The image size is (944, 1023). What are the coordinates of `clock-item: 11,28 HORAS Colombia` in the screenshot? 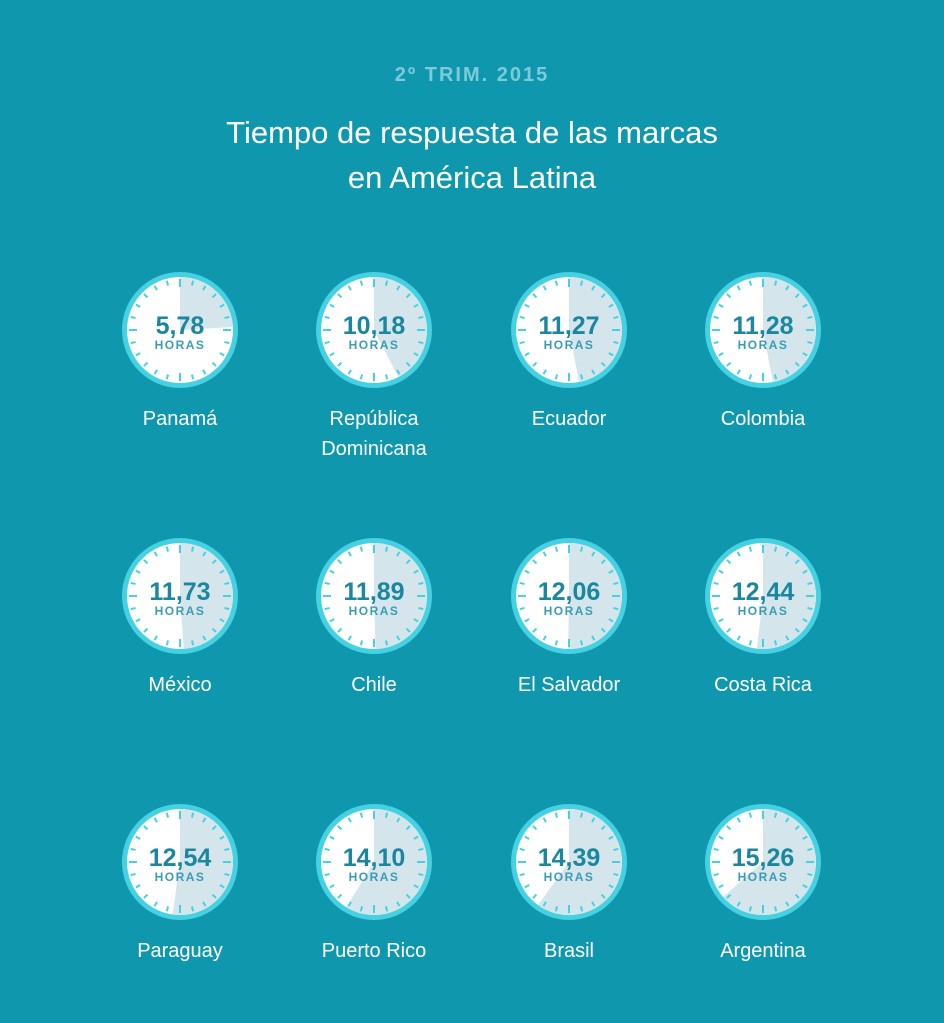 It's located at (763, 352).